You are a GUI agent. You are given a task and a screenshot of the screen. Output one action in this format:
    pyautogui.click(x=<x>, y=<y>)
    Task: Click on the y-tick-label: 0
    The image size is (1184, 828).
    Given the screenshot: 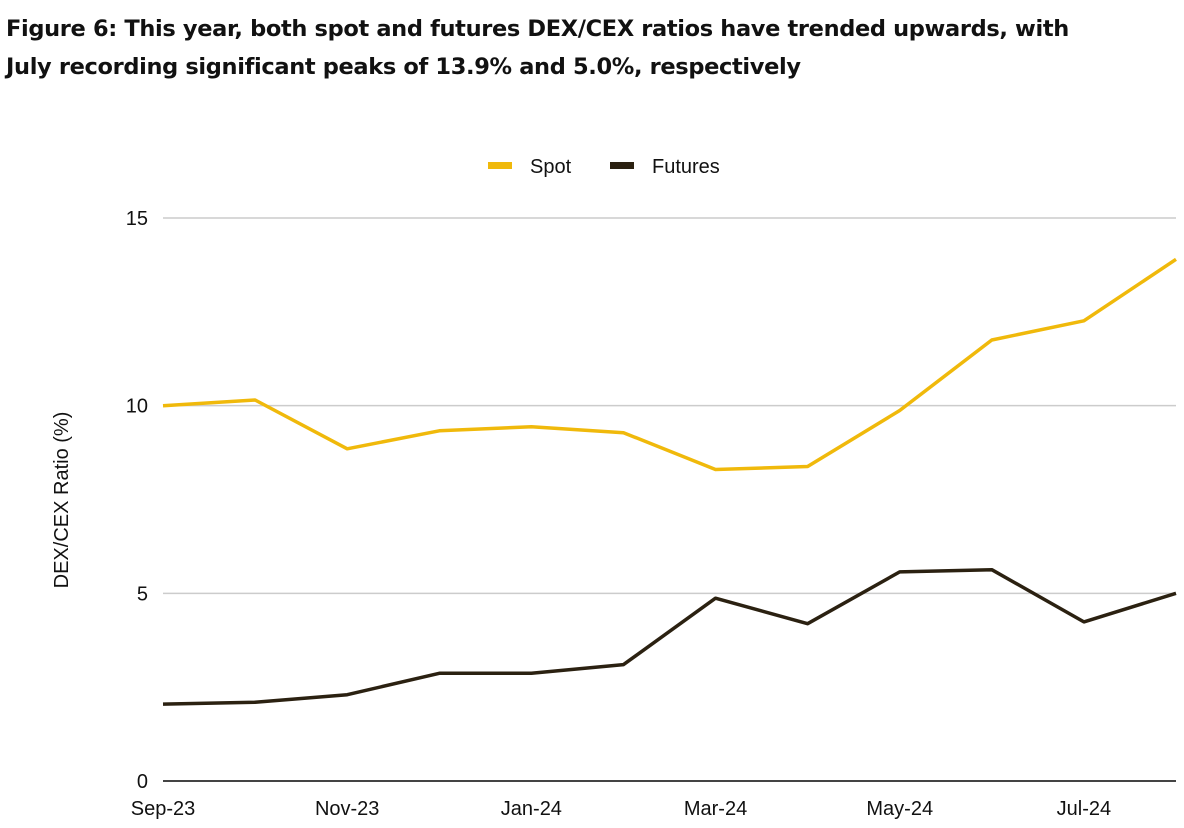 What is the action you would take?
    pyautogui.click(x=142, y=782)
    